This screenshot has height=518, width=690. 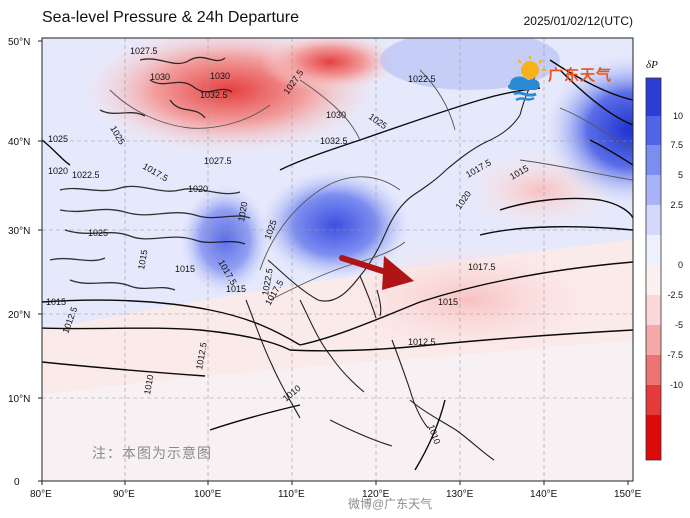 What do you see at coordinates (330, 65) in the screenshot?
I see `negative-anomaly-northeast` at bounding box center [330, 65].